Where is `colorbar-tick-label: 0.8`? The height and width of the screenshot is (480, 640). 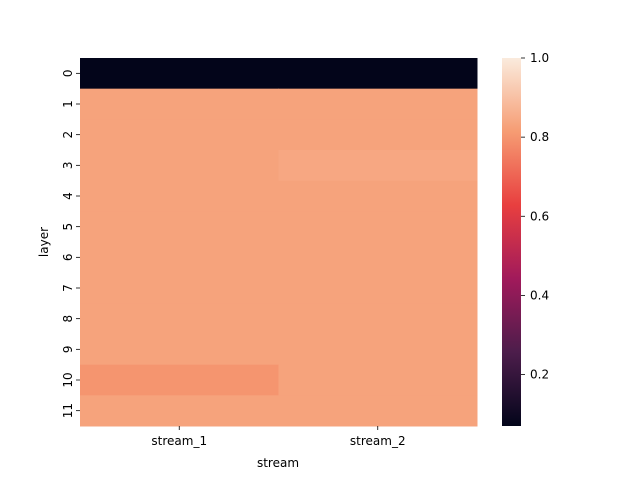 colorbar-tick-label: 0.8 is located at coordinates (539, 137).